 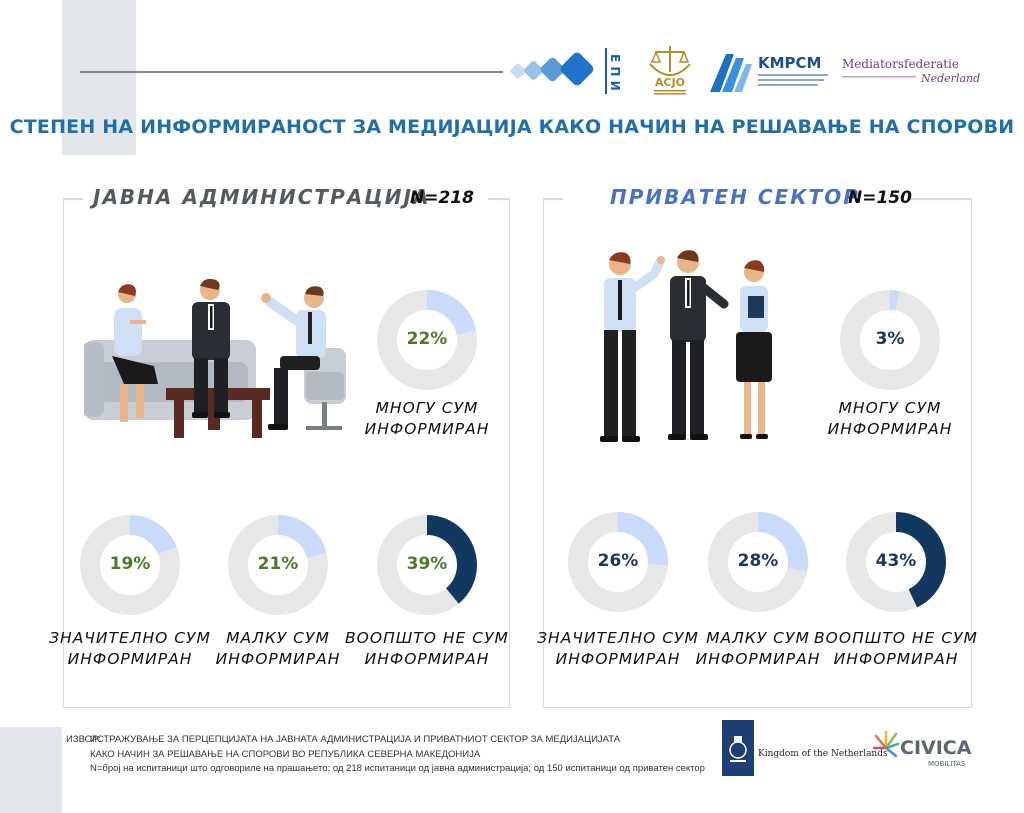 What do you see at coordinates (947, 764) in the screenshot?
I see `civica-logo-subtext: MOBILITAS` at bounding box center [947, 764].